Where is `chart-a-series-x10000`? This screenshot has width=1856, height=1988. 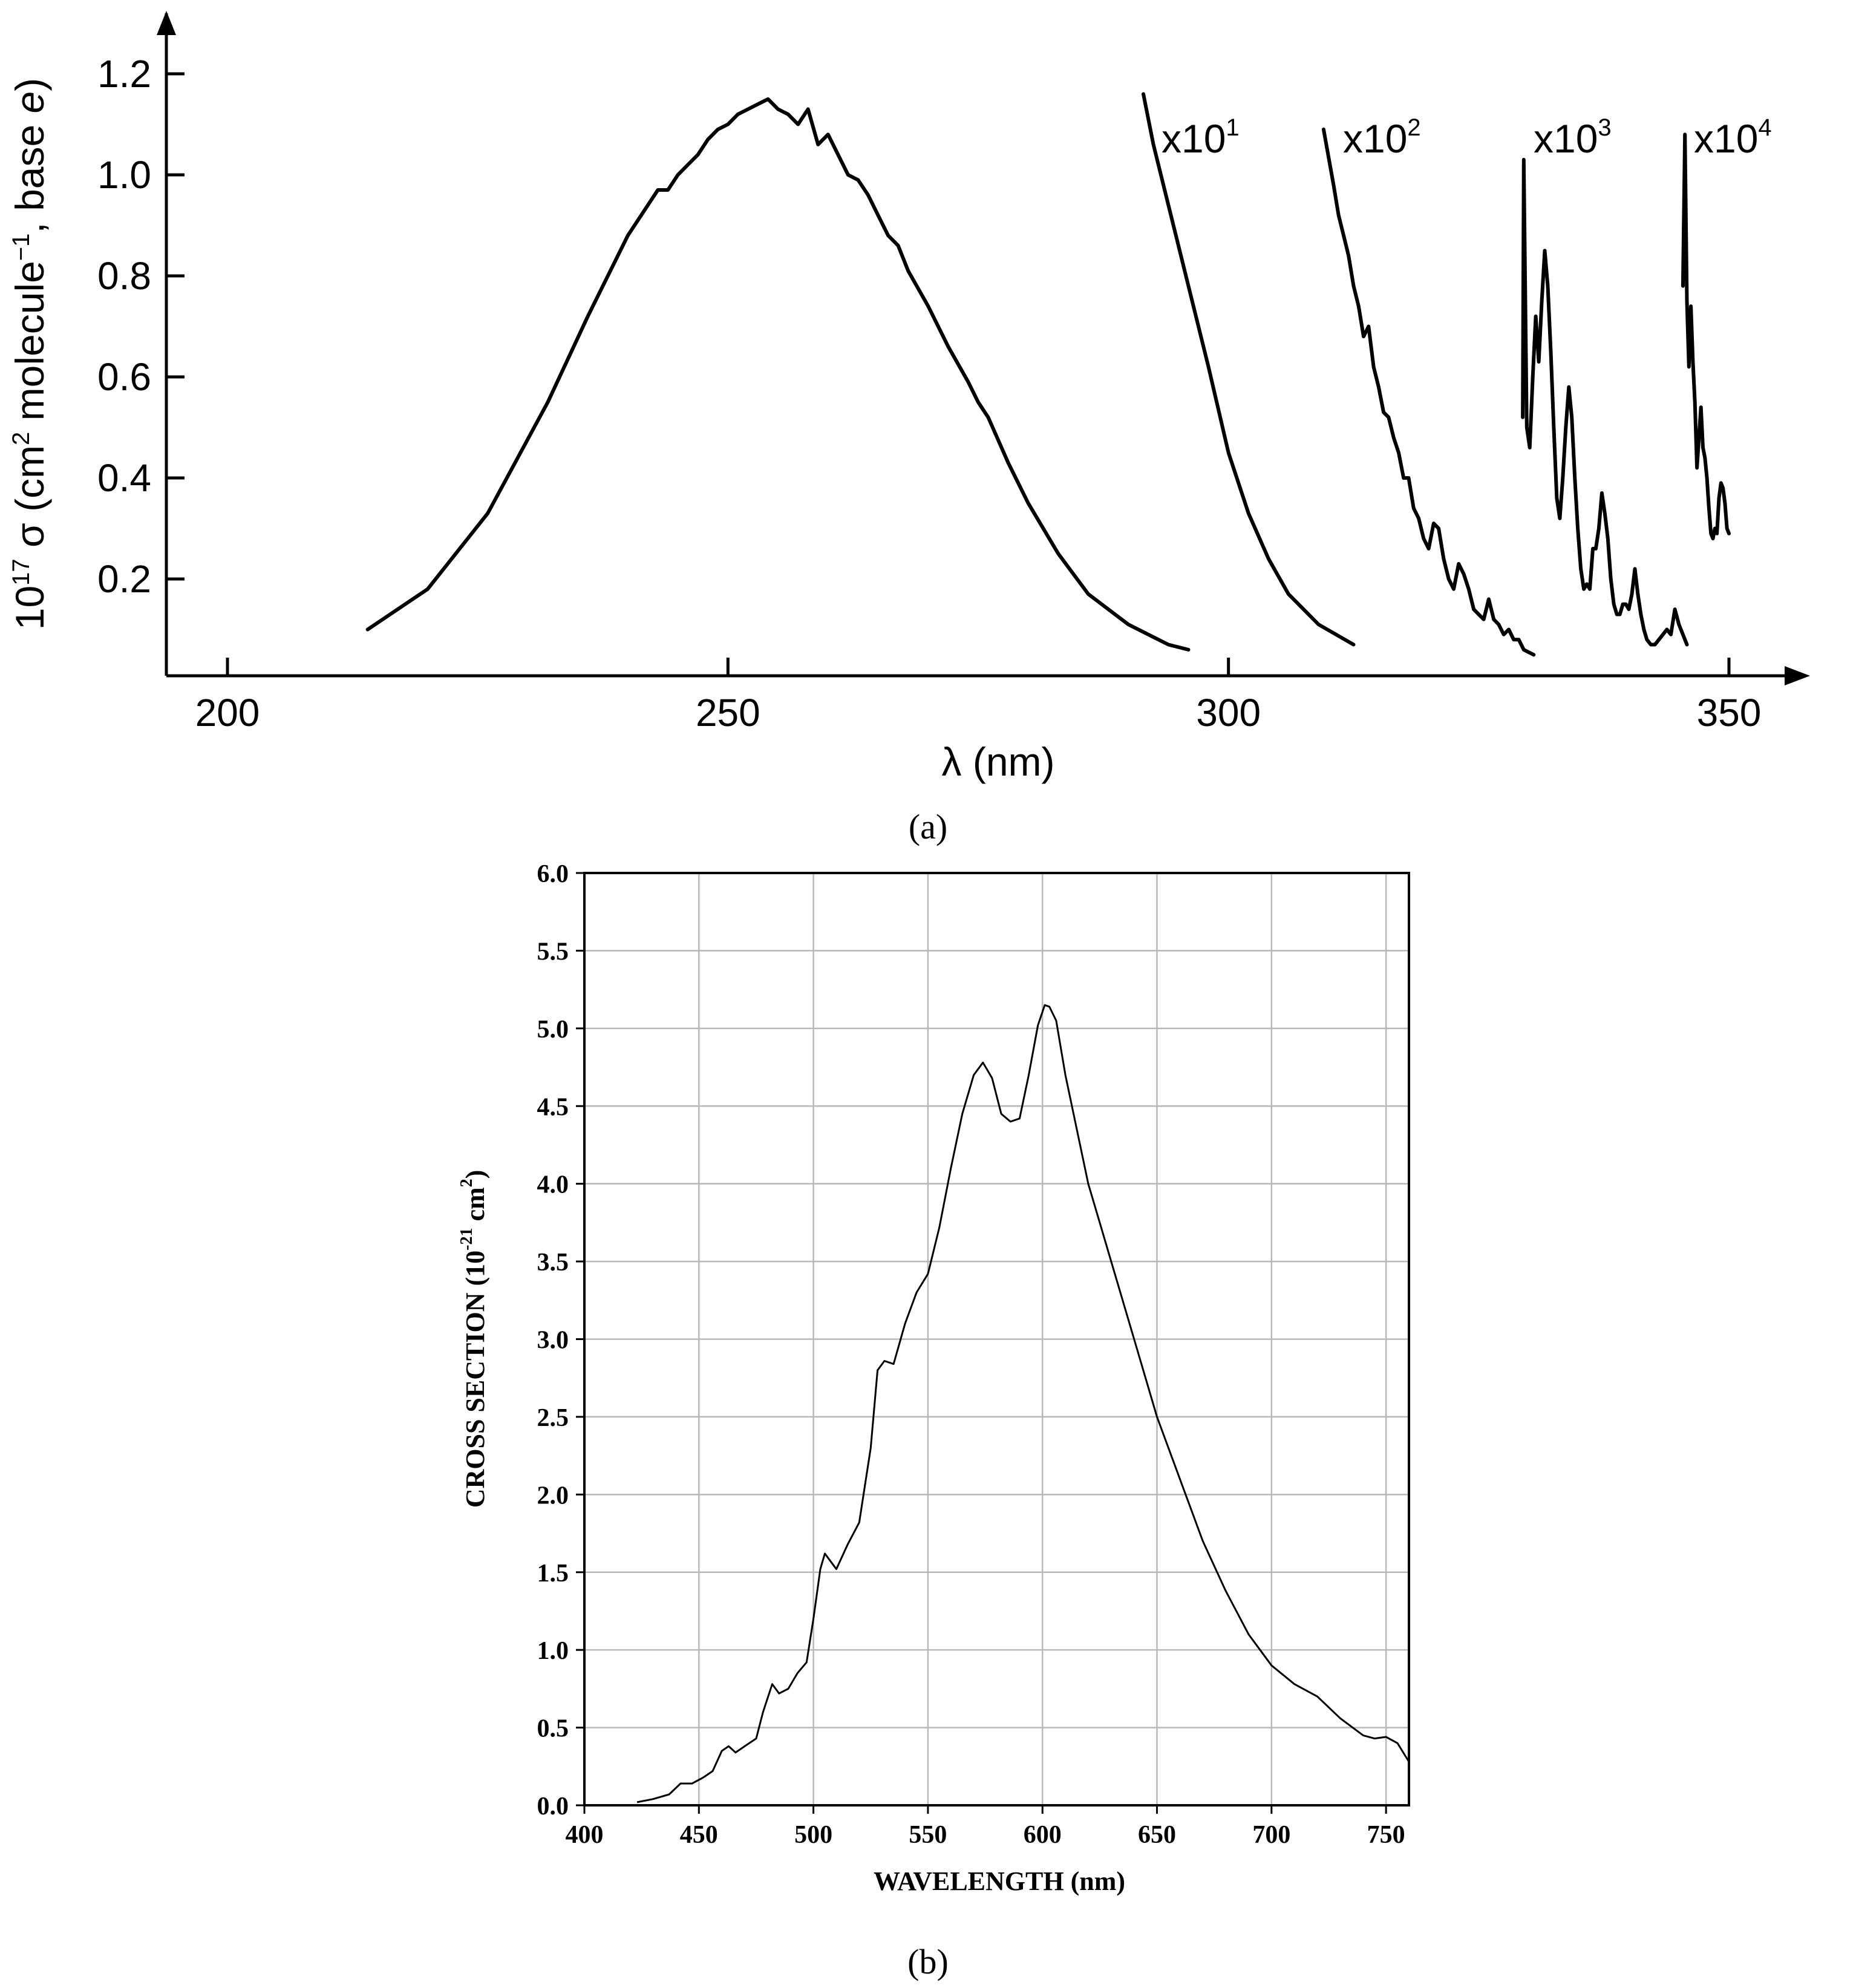 chart-a-series-x10000 is located at coordinates (1706, 336).